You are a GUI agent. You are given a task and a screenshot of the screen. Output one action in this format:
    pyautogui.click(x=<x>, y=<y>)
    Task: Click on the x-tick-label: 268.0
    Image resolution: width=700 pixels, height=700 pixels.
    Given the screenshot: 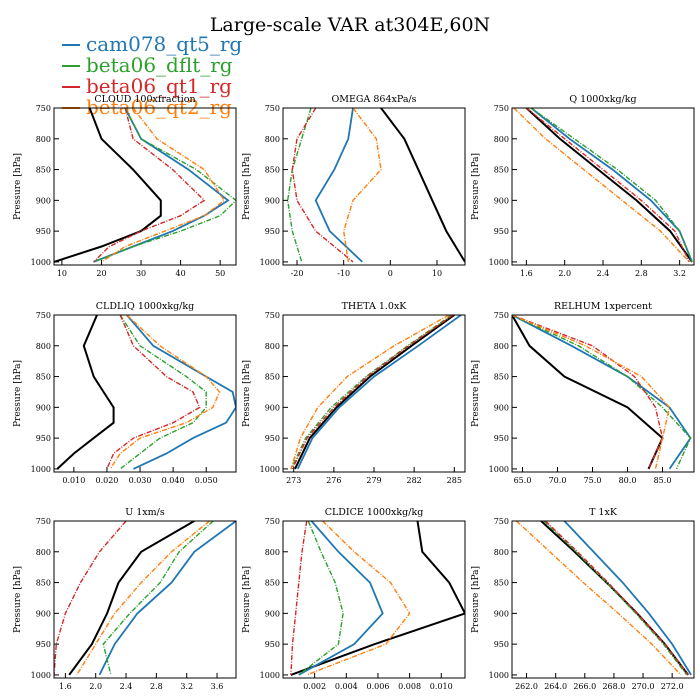 What is the action you would take?
    pyautogui.click(x=613, y=686)
    